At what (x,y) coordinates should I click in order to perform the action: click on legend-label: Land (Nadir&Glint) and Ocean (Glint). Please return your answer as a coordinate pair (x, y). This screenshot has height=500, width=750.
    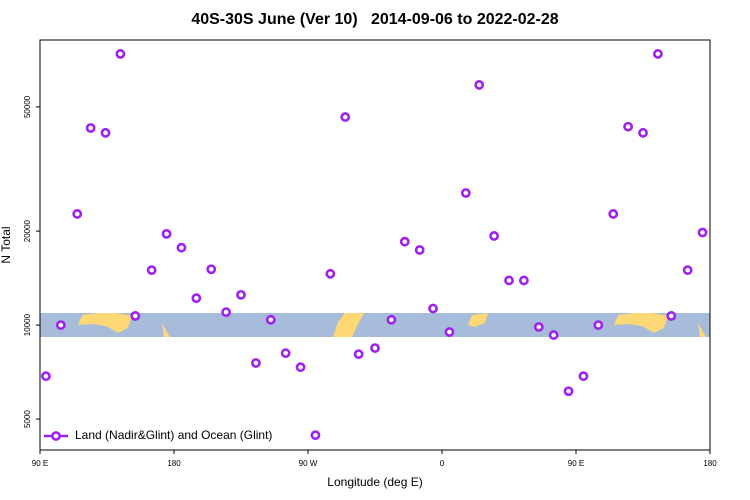
    Looking at the image, I should click on (173, 435).